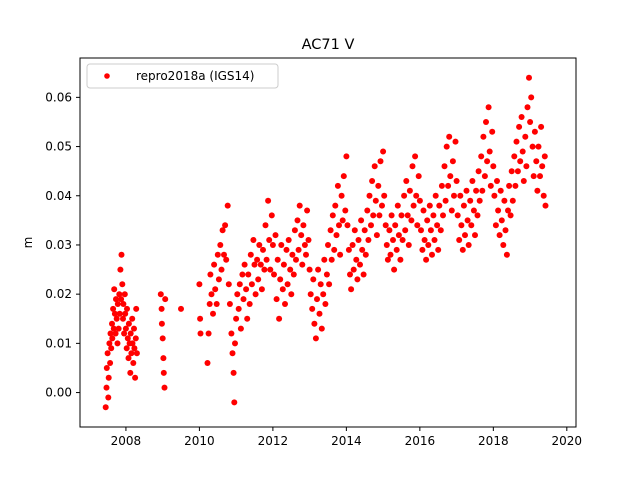  Describe the element at coordinates (346, 437) in the screenshot. I see `x-axis: 2008 2010 2012 2014 2016 2018 2020` at that location.